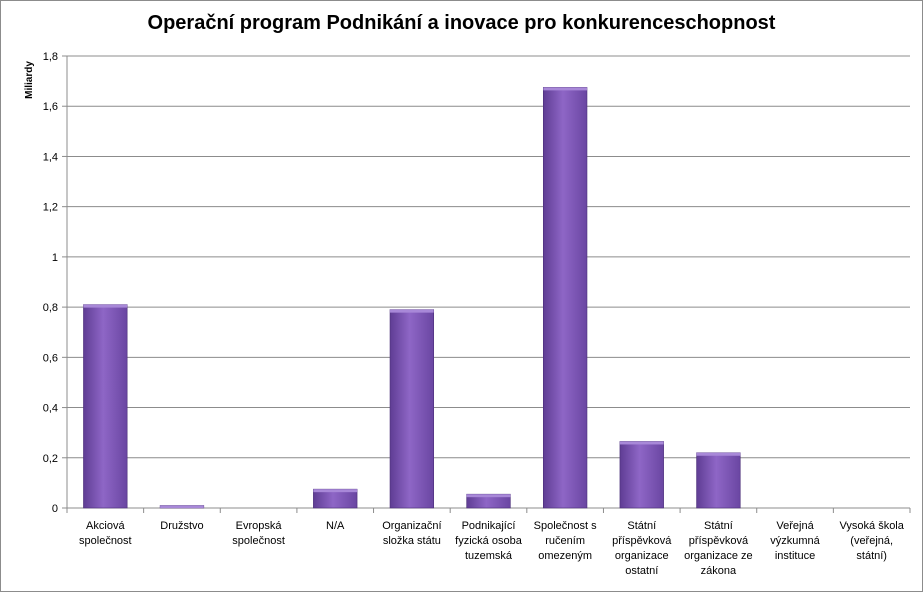  Describe the element at coordinates (642, 548) in the screenshot. I see `x-category-label: Státní příspěvková organizace ostatní` at that location.